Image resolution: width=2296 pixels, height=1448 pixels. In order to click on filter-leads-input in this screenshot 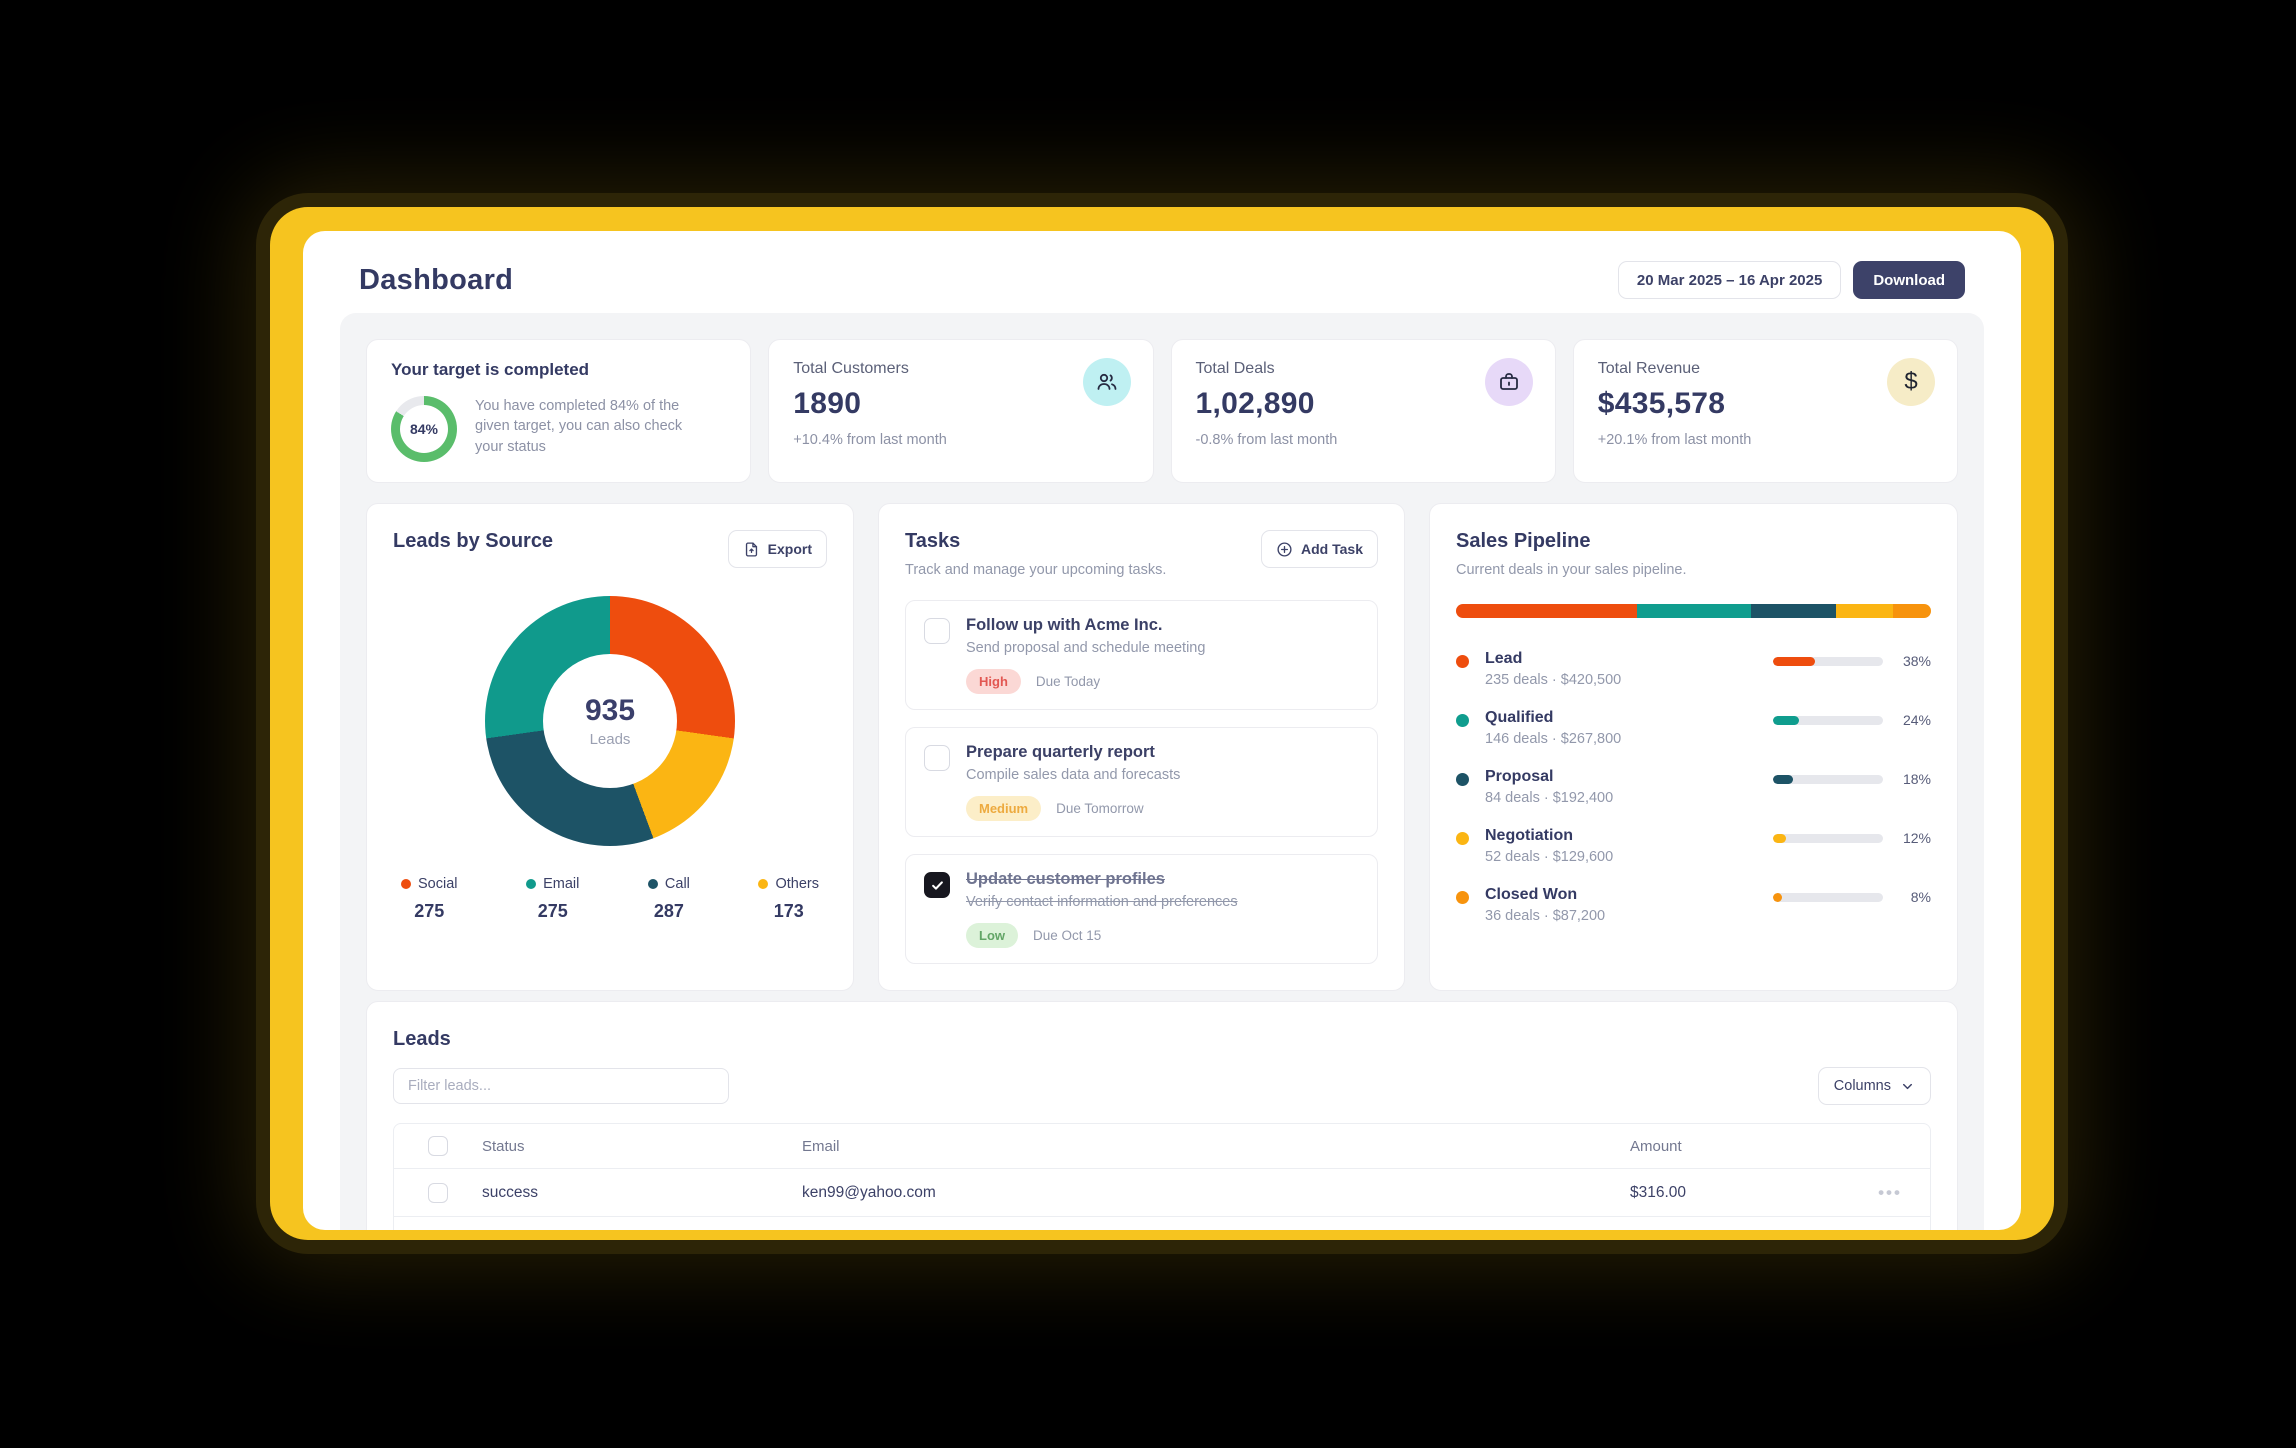, I will do `click(561, 1086)`.